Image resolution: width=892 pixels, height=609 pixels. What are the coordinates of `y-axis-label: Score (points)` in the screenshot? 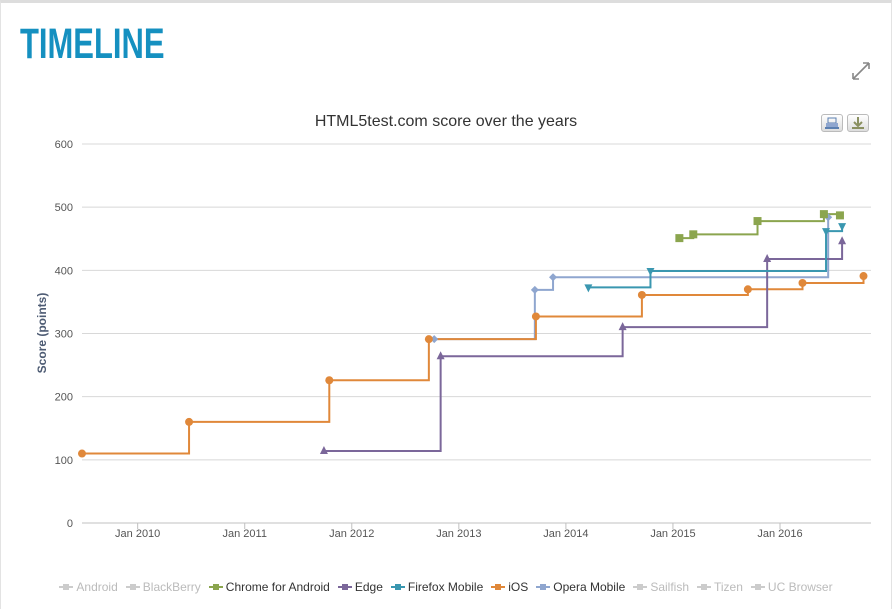 It's located at (42, 333).